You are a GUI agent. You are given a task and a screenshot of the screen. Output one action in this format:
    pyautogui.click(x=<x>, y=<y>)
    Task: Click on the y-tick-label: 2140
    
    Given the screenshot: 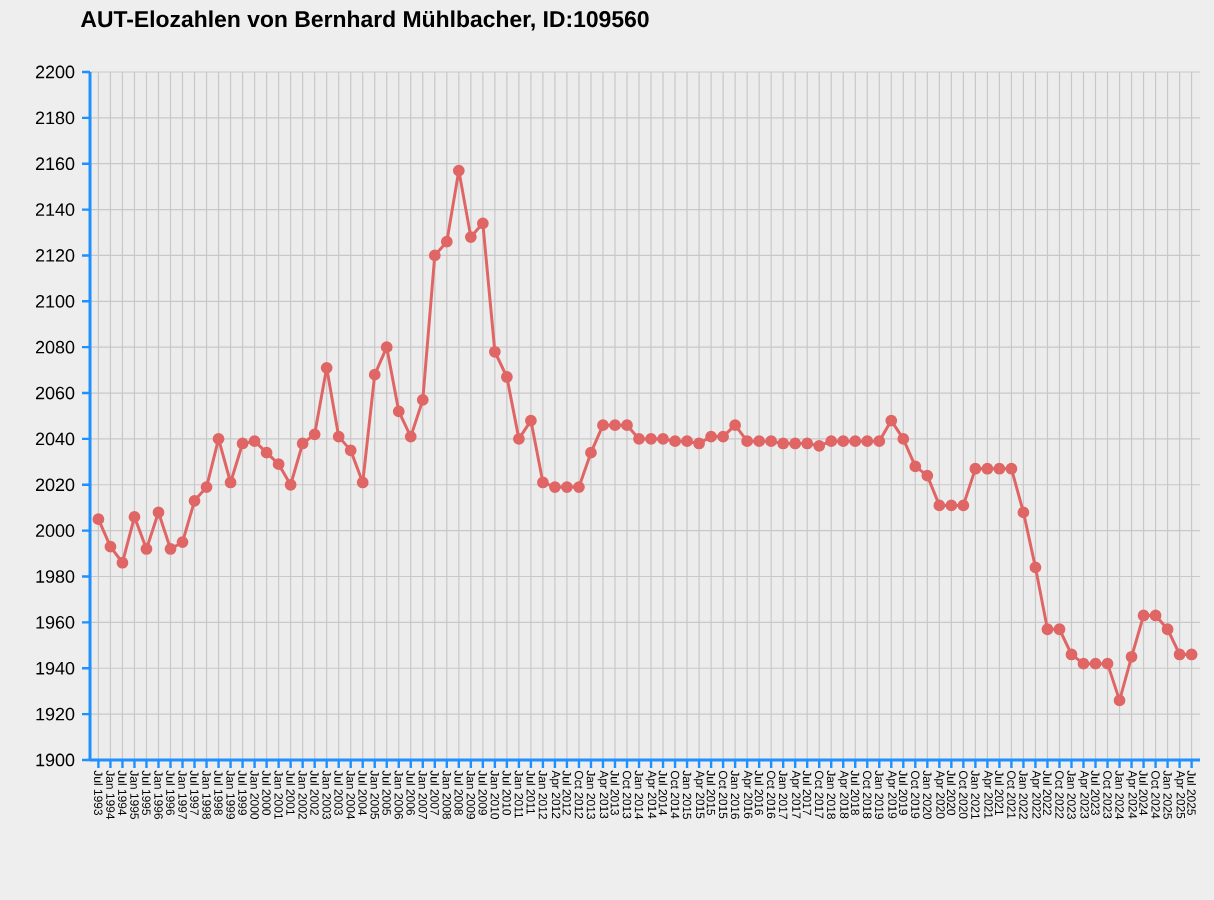 What is the action you would take?
    pyautogui.click(x=55, y=209)
    